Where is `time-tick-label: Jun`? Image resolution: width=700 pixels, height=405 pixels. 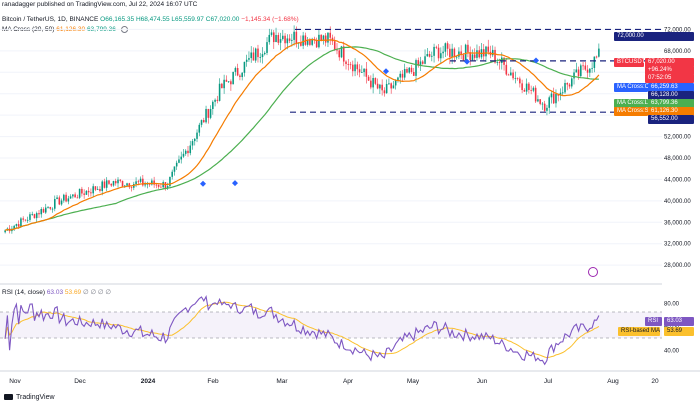
time-tick-label: Jun is located at coordinates (482, 381).